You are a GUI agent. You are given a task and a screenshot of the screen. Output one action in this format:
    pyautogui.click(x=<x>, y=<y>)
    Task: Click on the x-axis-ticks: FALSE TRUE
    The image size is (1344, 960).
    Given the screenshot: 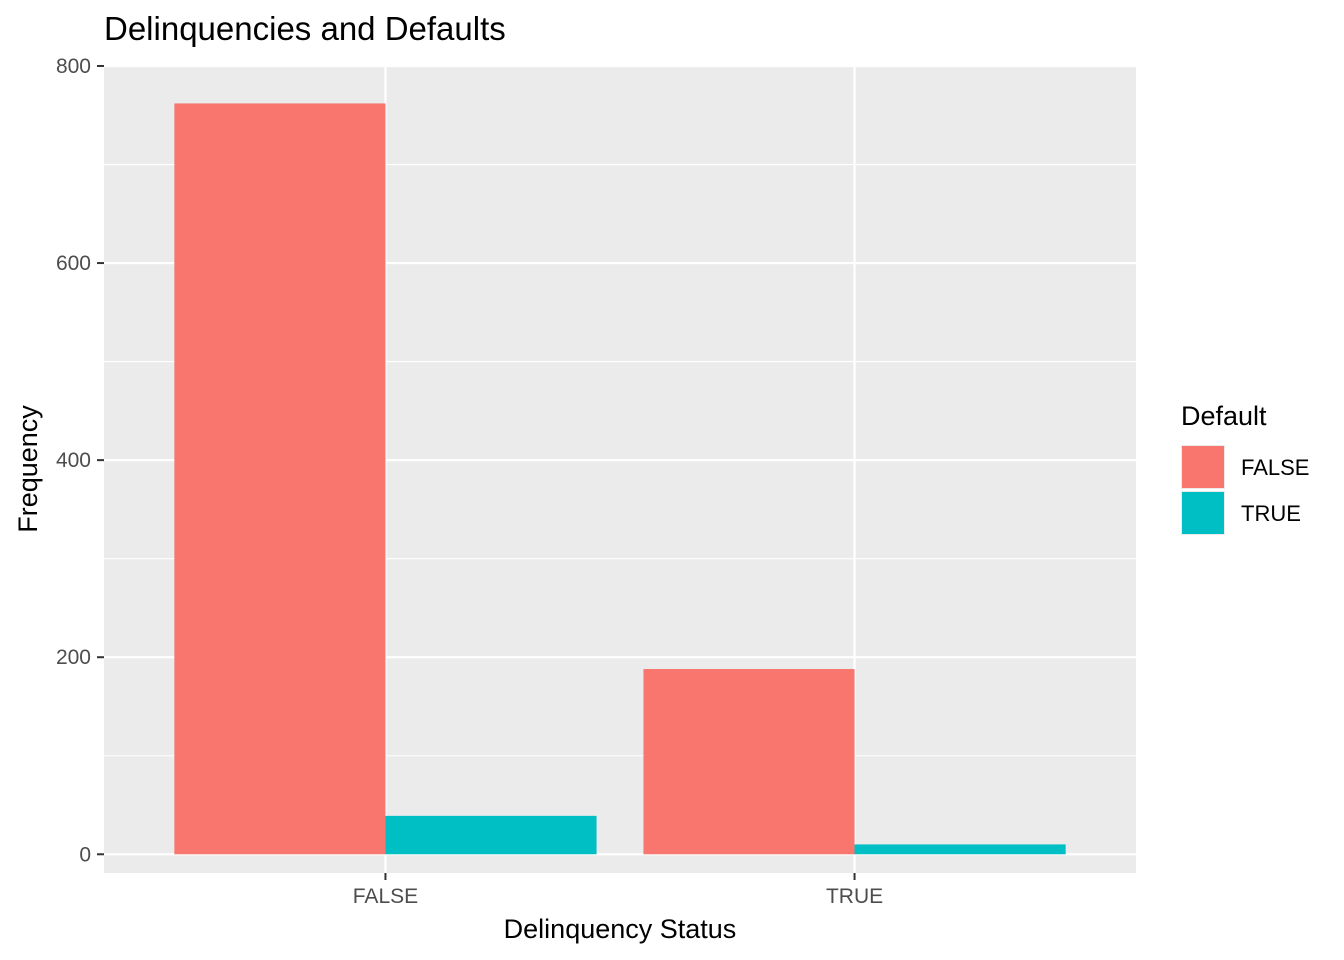 What is the action you would take?
    pyautogui.click(x=618, y=890)
    